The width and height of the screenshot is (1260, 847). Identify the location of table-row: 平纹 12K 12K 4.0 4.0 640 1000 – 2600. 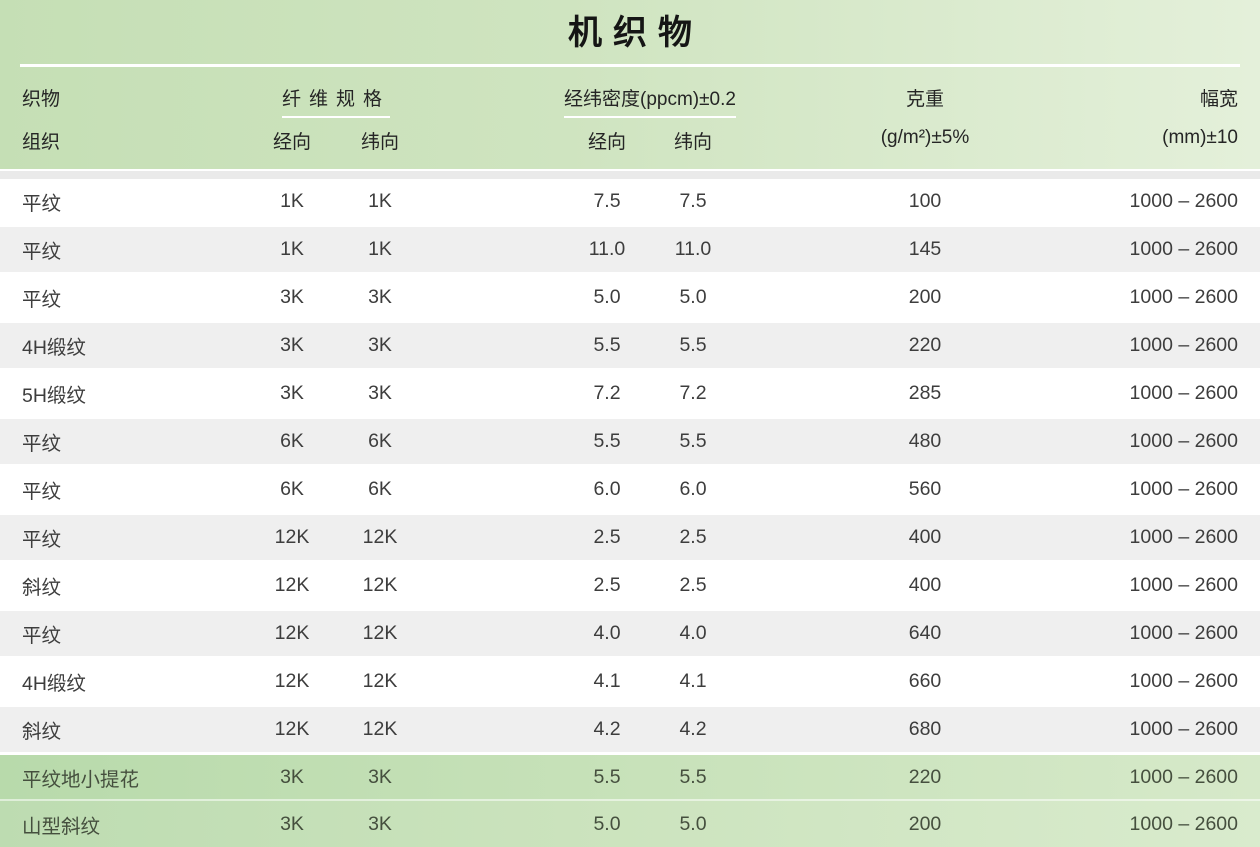
(630, 635).